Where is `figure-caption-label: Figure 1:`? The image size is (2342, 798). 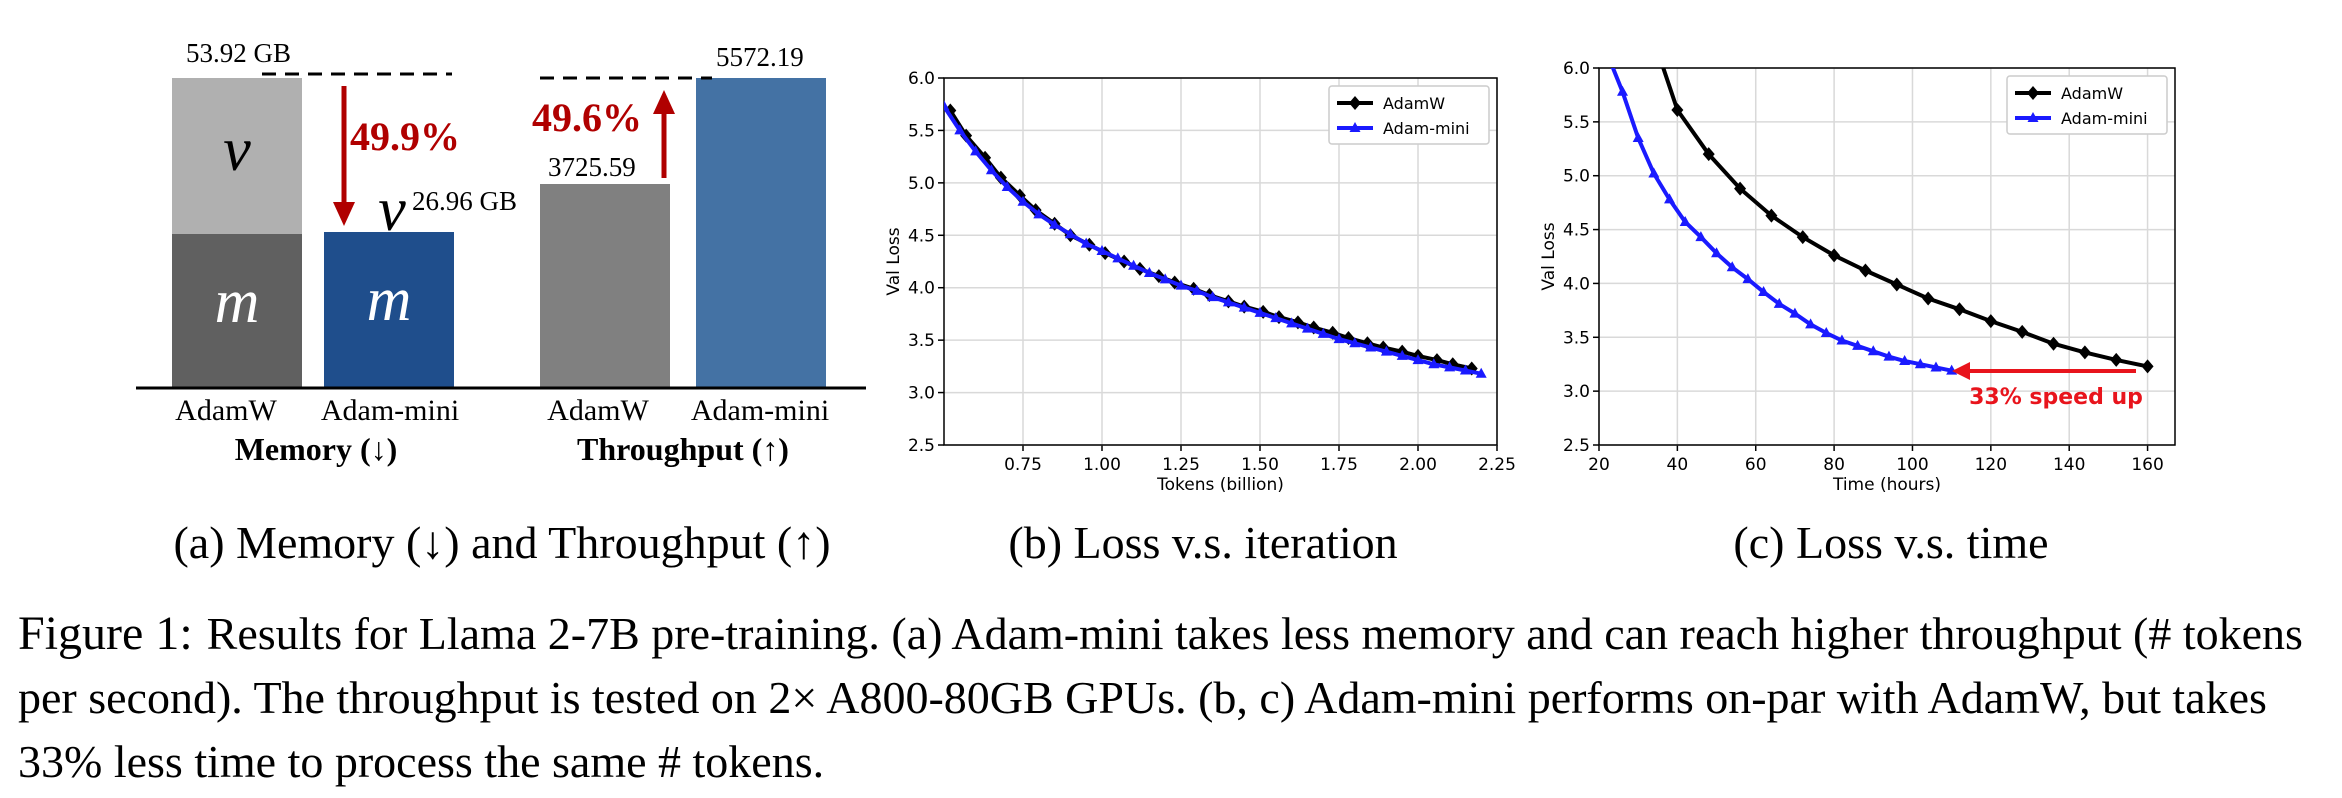 figure-caption-label: Figure 1: is located at coordinates (105, 633).